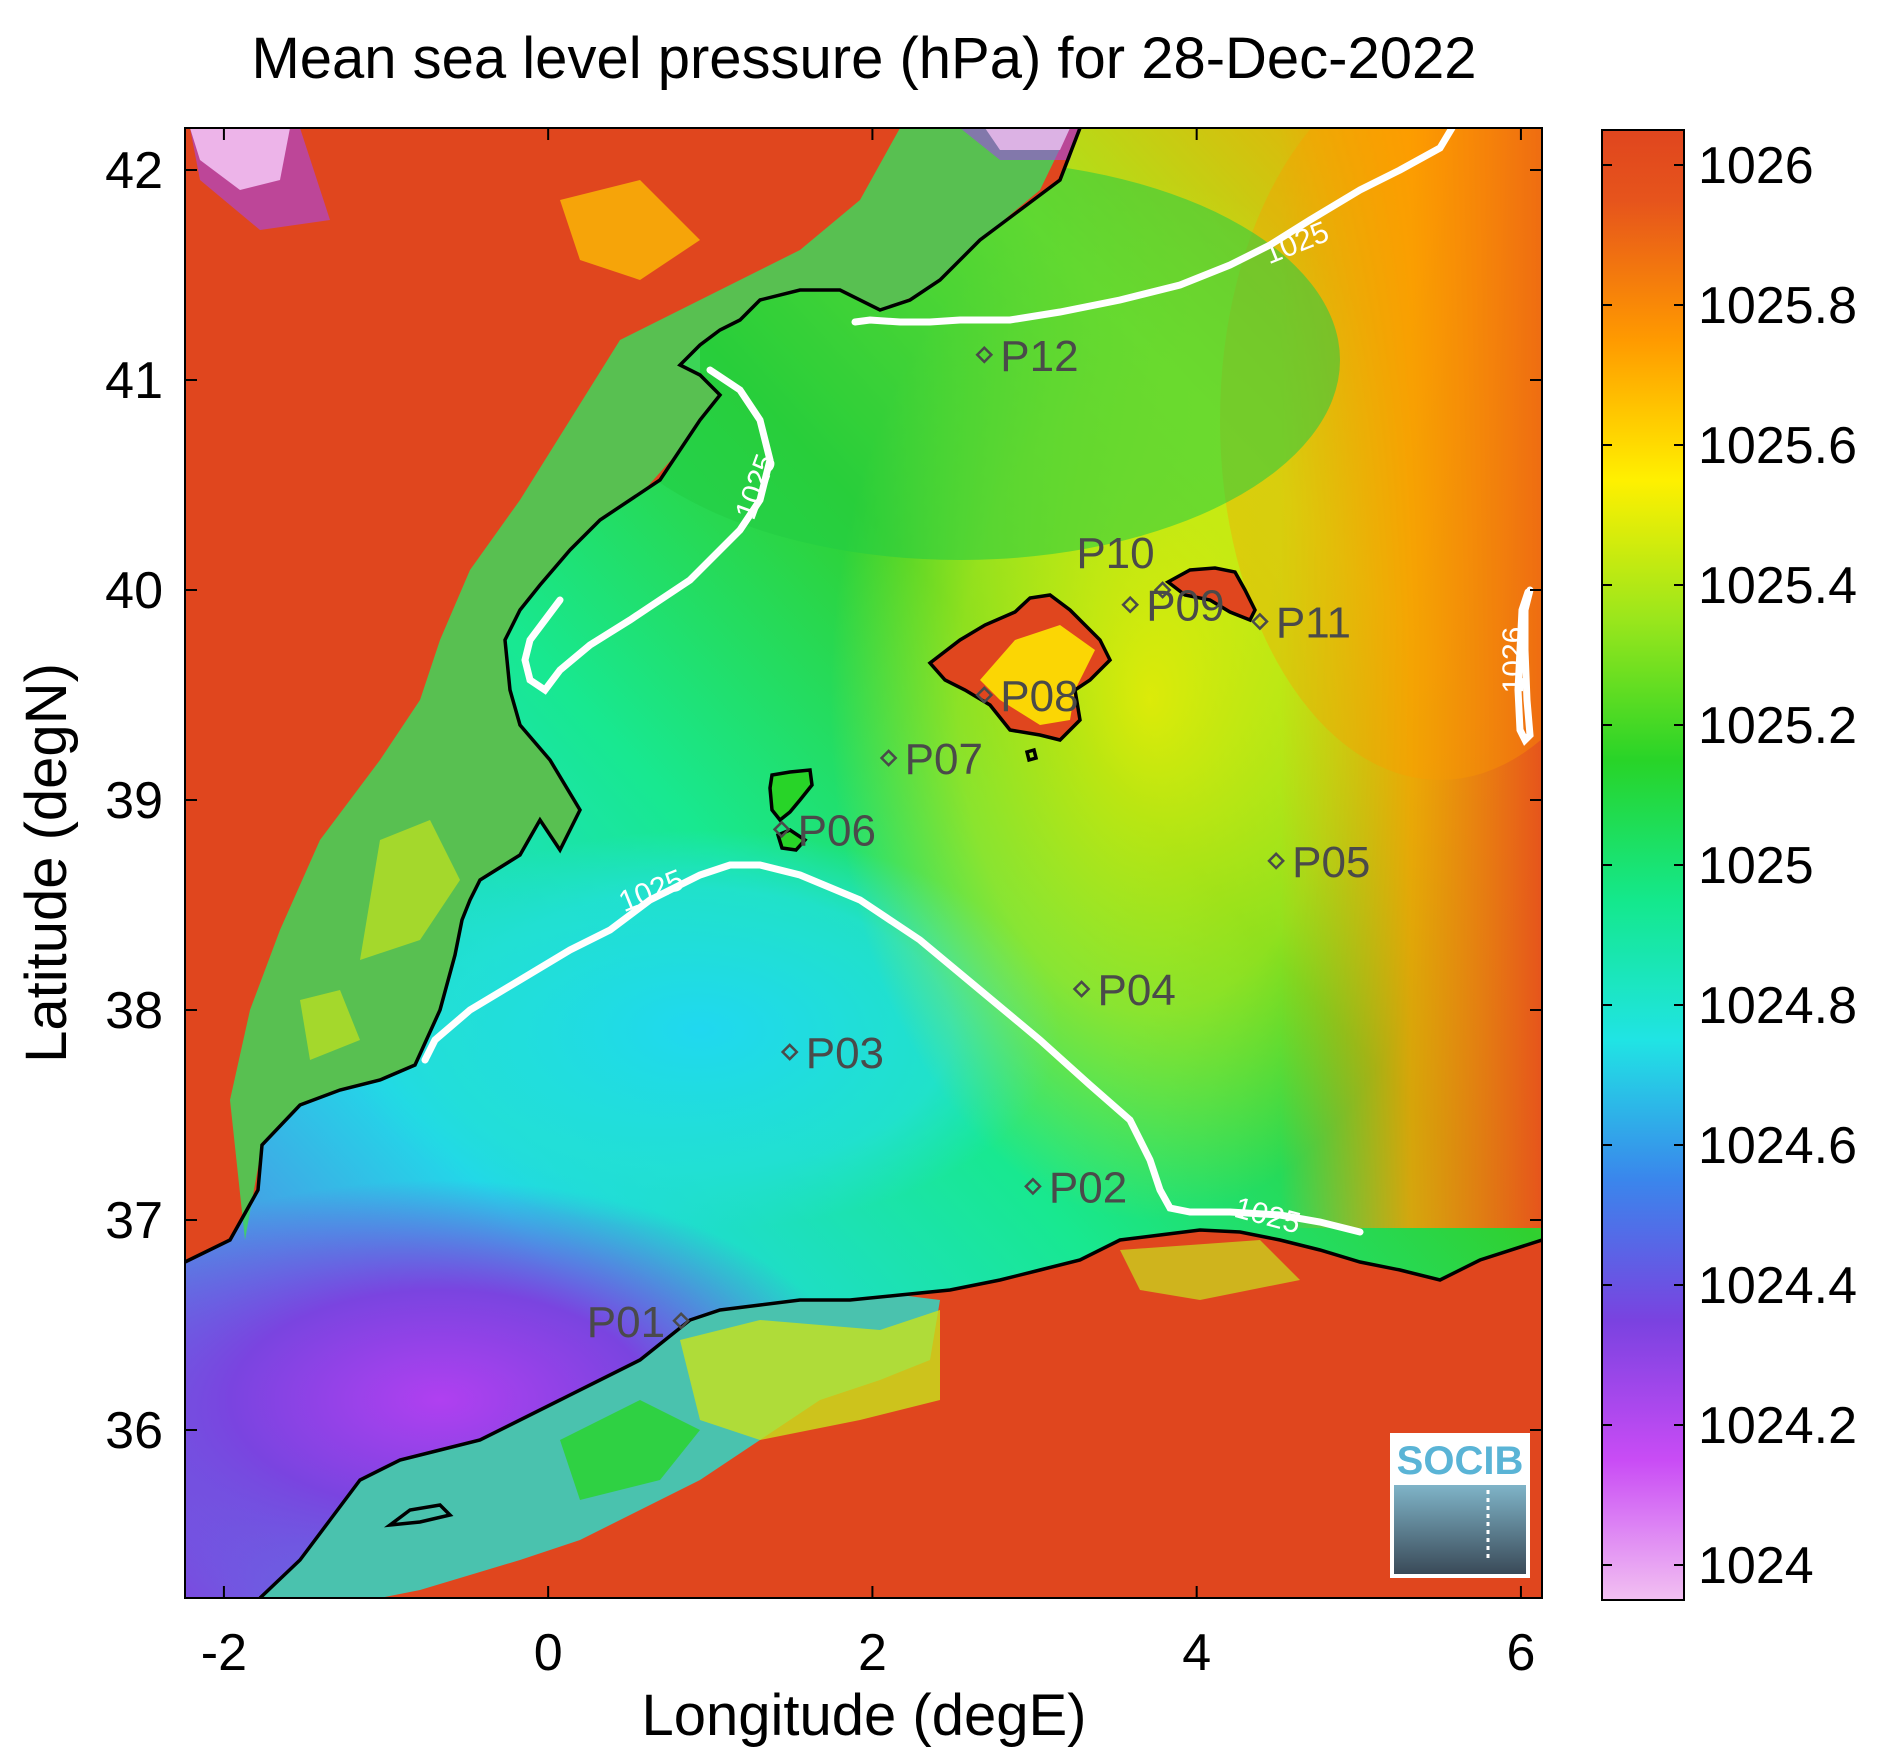 This screenshot has height=1758, width=1904. I want to click on colorbar-tick-label: 1025, so click(1756, 866).